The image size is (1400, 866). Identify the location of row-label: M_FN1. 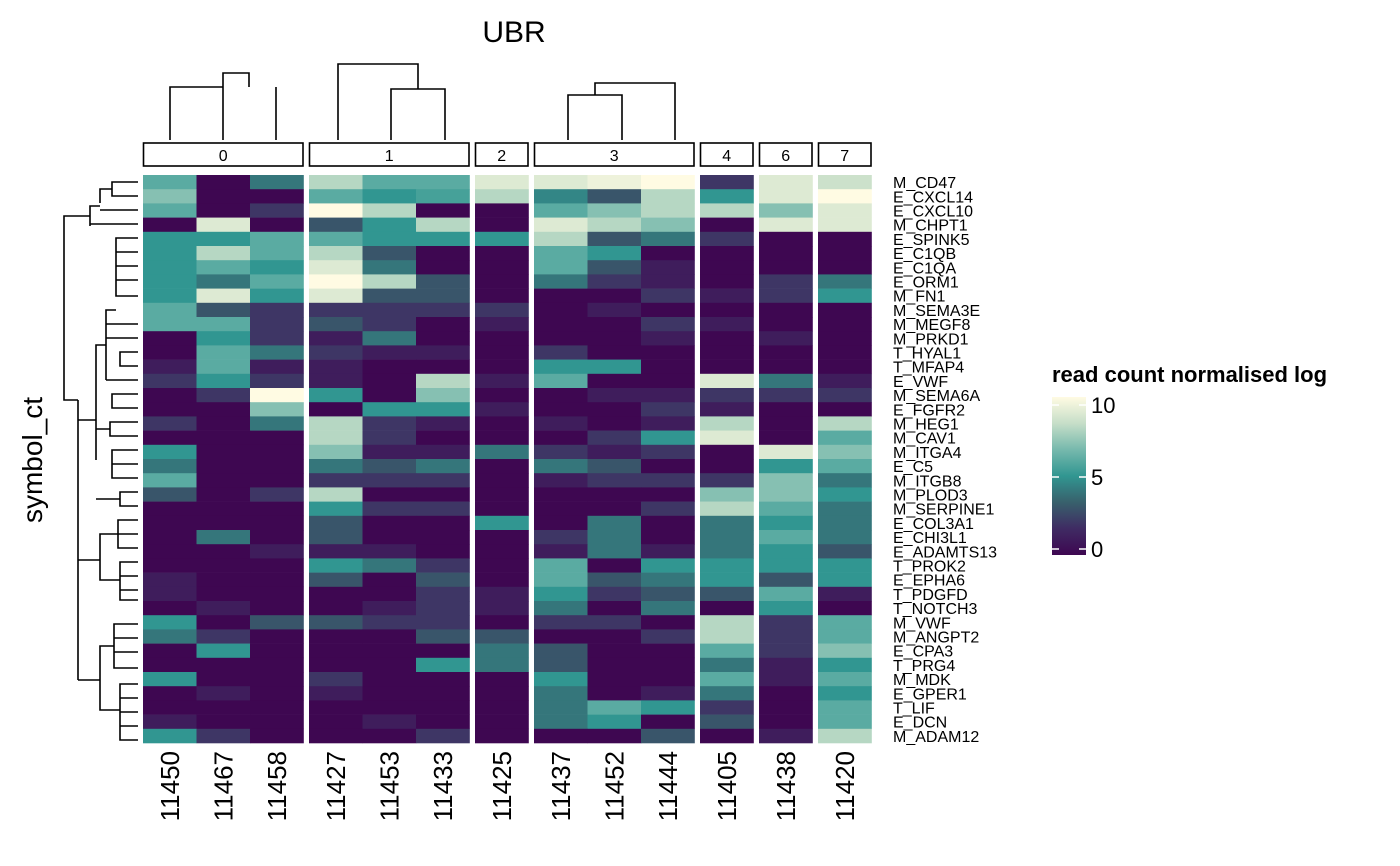
(919, 297).